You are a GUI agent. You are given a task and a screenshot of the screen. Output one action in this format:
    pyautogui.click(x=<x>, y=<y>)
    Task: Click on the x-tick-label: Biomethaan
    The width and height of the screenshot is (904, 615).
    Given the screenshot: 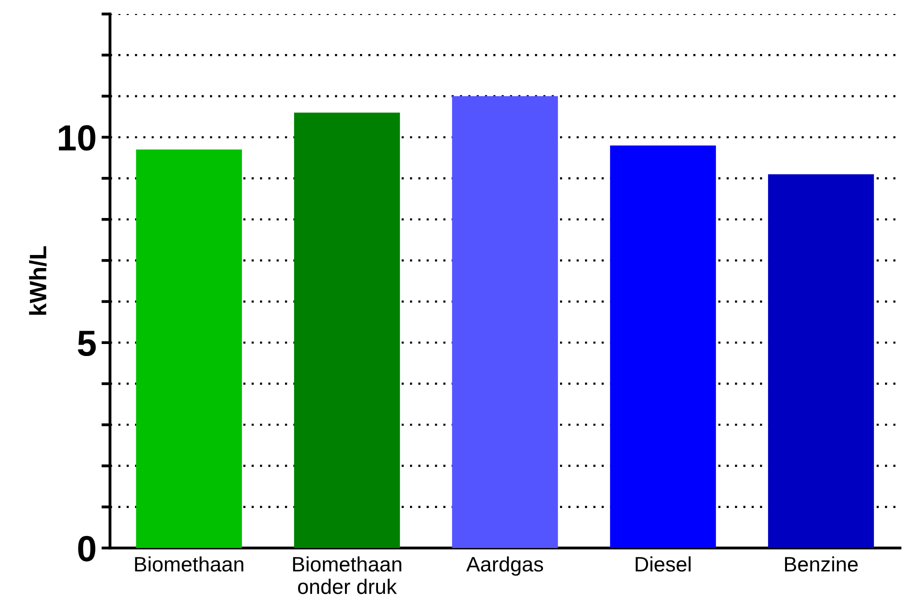 What is the action you would take?
    pyautogui.click(x=189, y=564)
    